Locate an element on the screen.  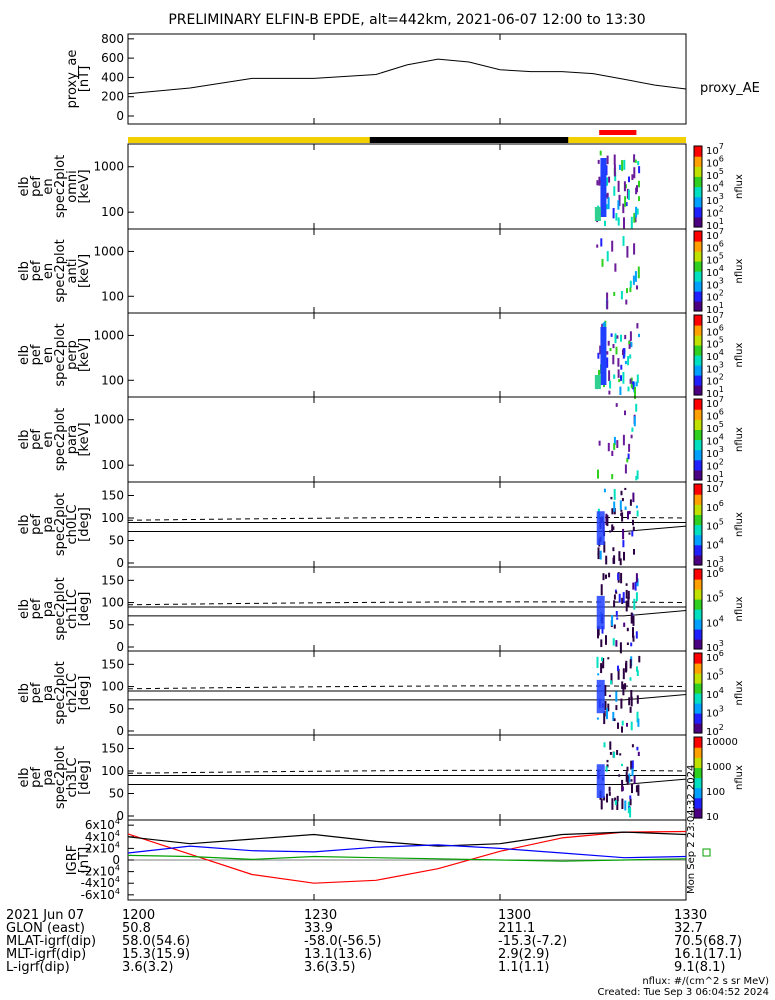
panel-6-colorbar-label: 10⁴ is located at coordinates (715, 621).